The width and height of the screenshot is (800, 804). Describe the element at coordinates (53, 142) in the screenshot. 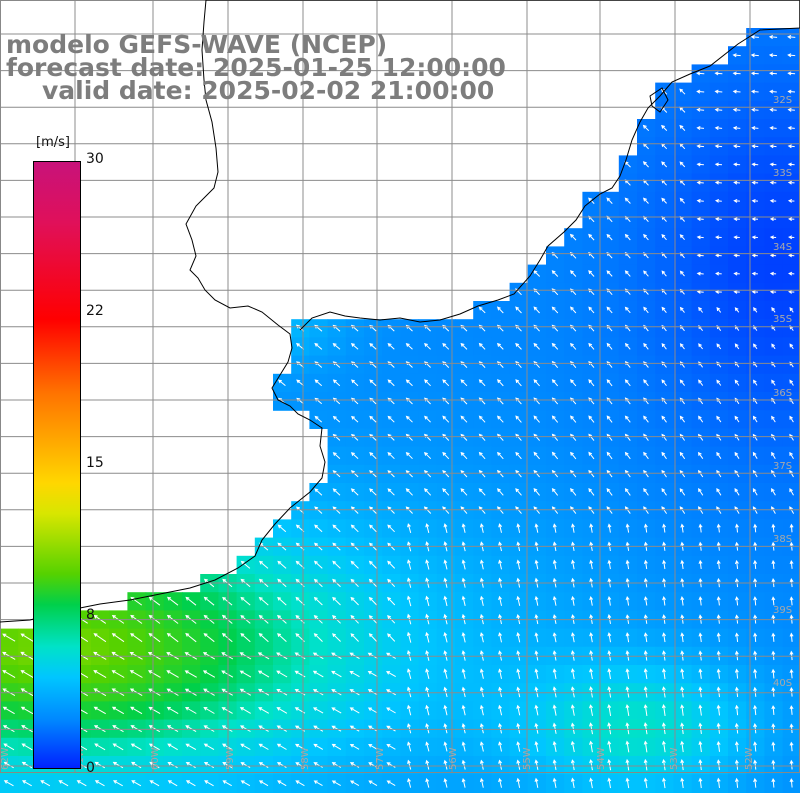

I see `colorbar-unit: [m/s]` at that location.